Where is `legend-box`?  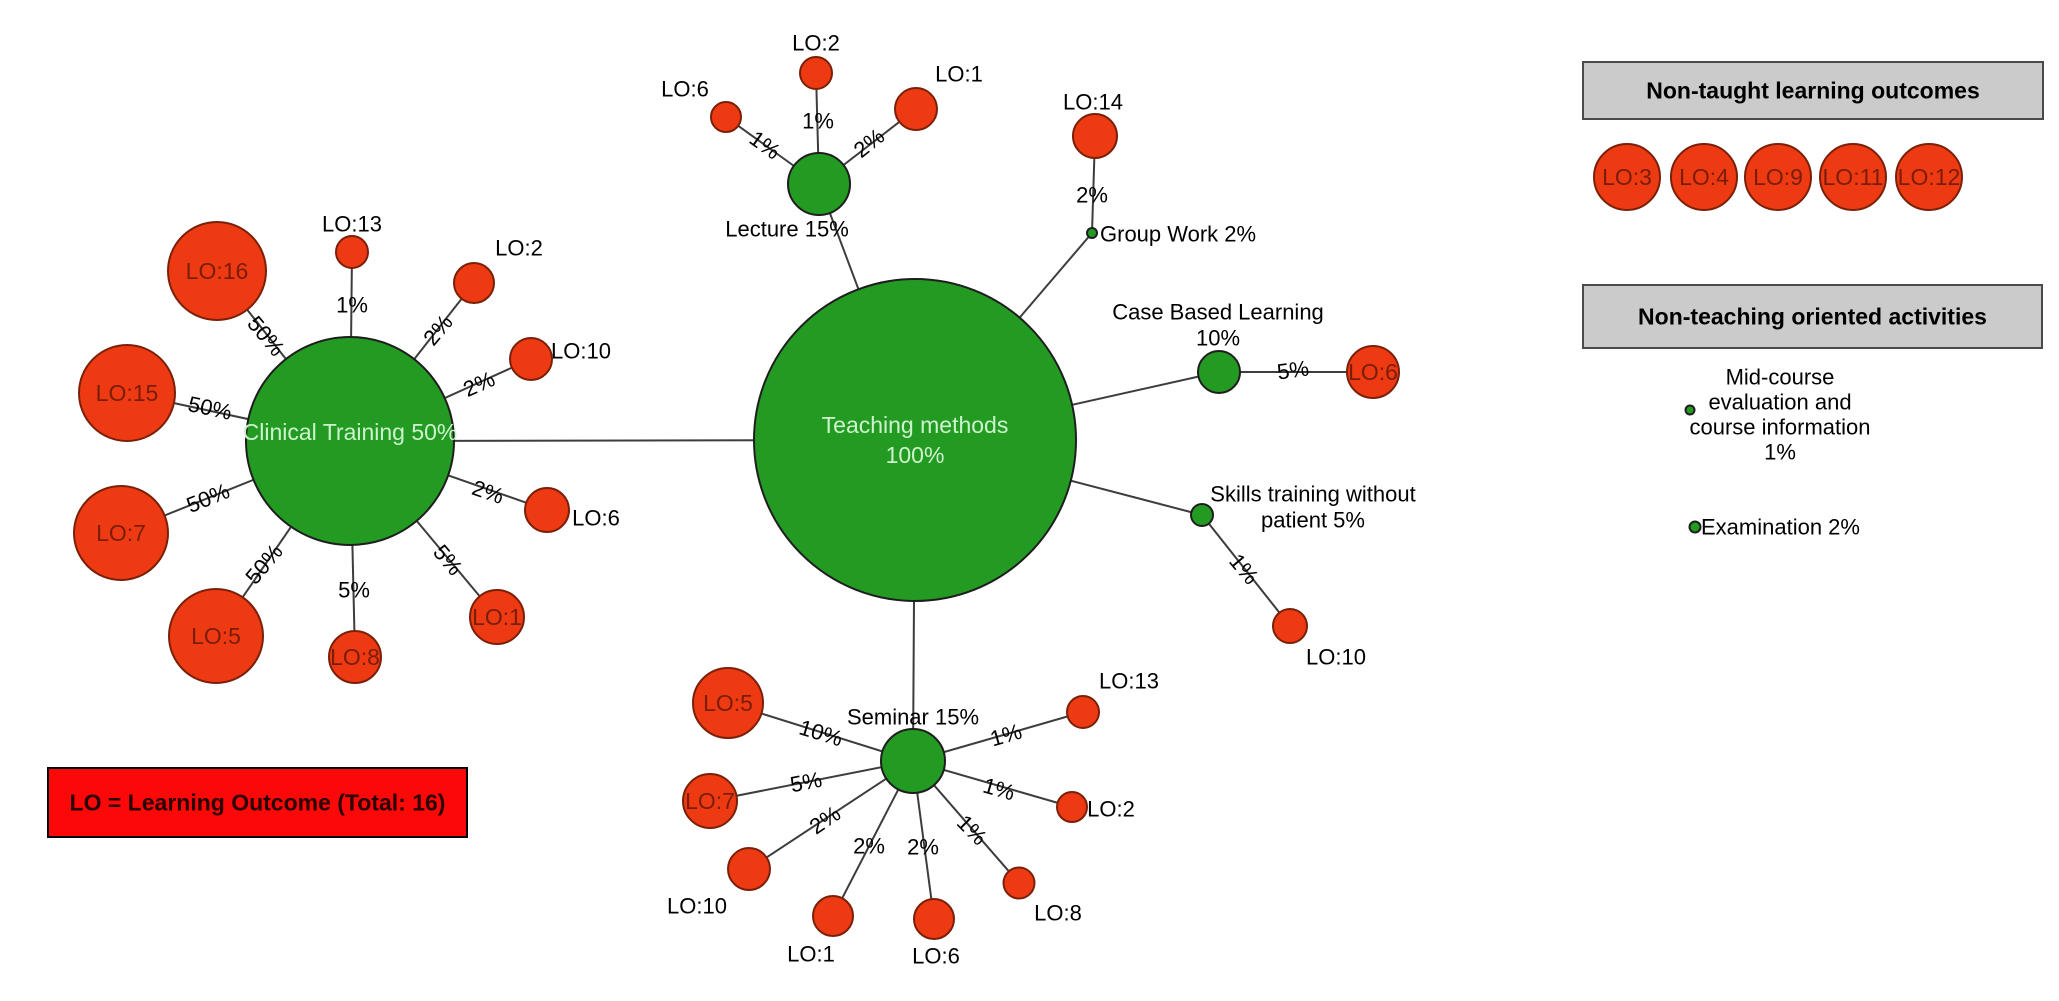 legend-box is located at coordinates (257, 802).